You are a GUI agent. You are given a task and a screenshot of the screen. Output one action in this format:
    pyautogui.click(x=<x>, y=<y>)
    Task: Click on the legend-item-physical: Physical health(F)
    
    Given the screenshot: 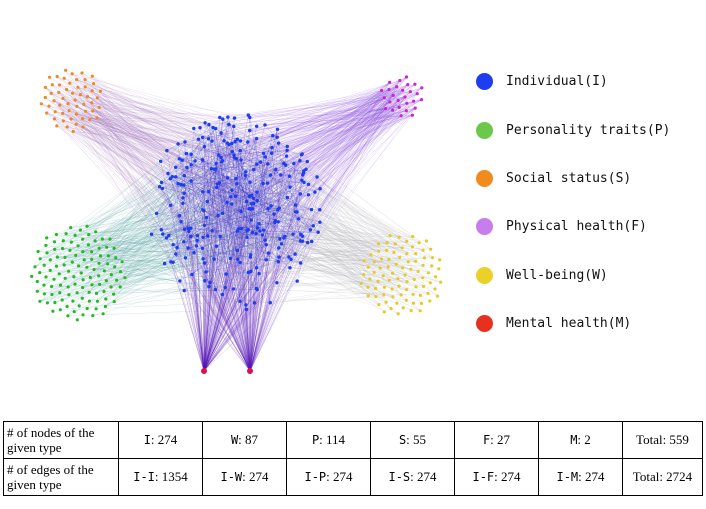 What is the action you would take?
    pyautogui.click(x=561, y=226)
    